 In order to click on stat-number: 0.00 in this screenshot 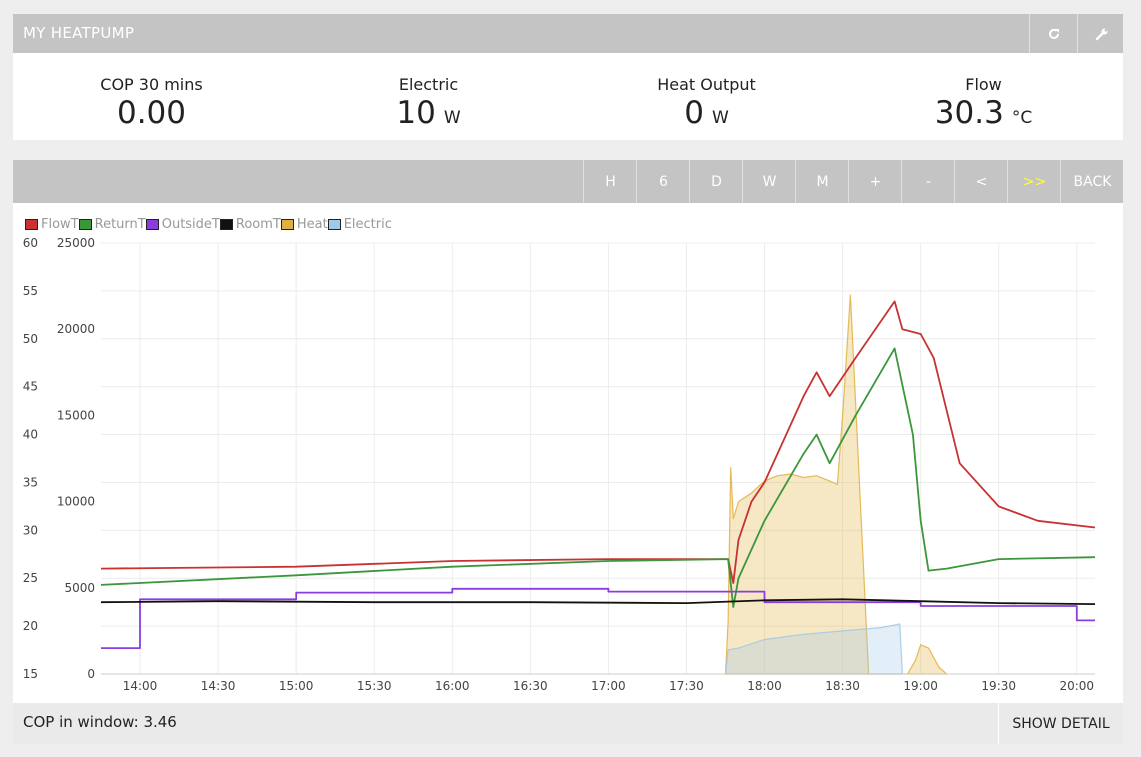, I will do `click(151, 113)`.